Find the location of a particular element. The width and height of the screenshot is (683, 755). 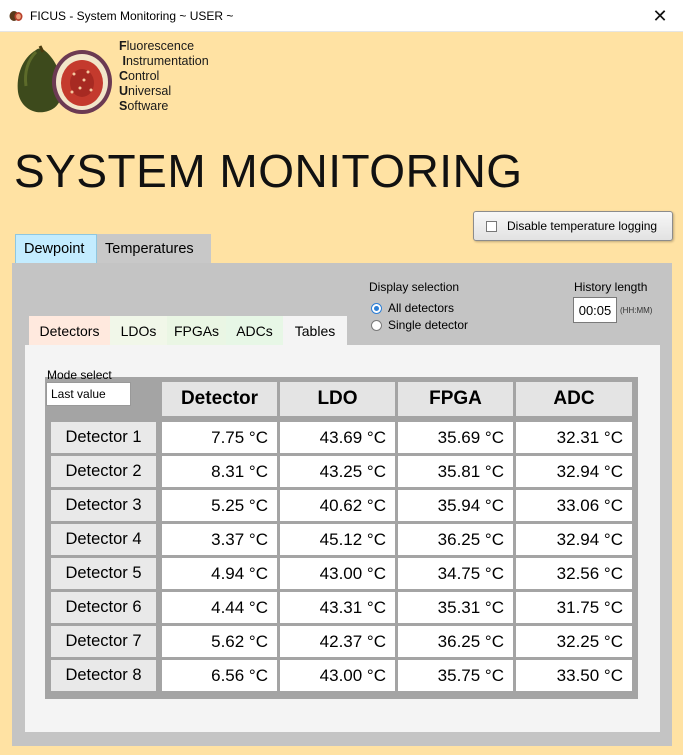

mode-select-label: Mode select is located at coordinates (79, 375).